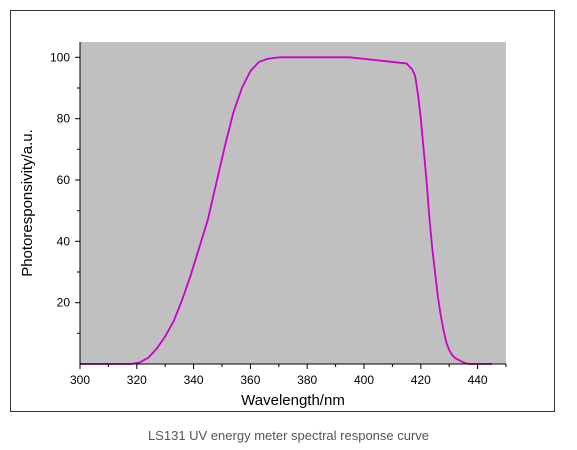 The width and height of the screenshot is (577, 450). Describe the element at coordinates (64, 180) in the screenshot. I see `y-tick-label: 60` at that location.